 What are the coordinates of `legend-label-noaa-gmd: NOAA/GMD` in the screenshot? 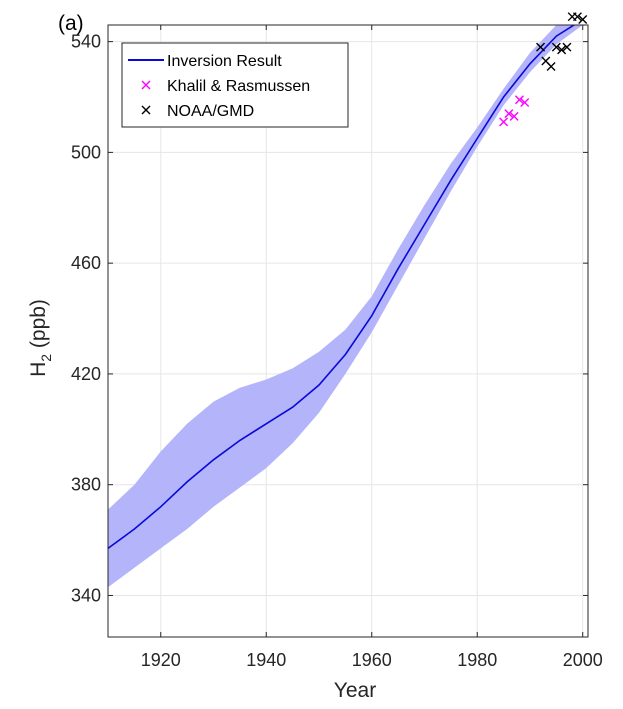 It's located at (210, 111).